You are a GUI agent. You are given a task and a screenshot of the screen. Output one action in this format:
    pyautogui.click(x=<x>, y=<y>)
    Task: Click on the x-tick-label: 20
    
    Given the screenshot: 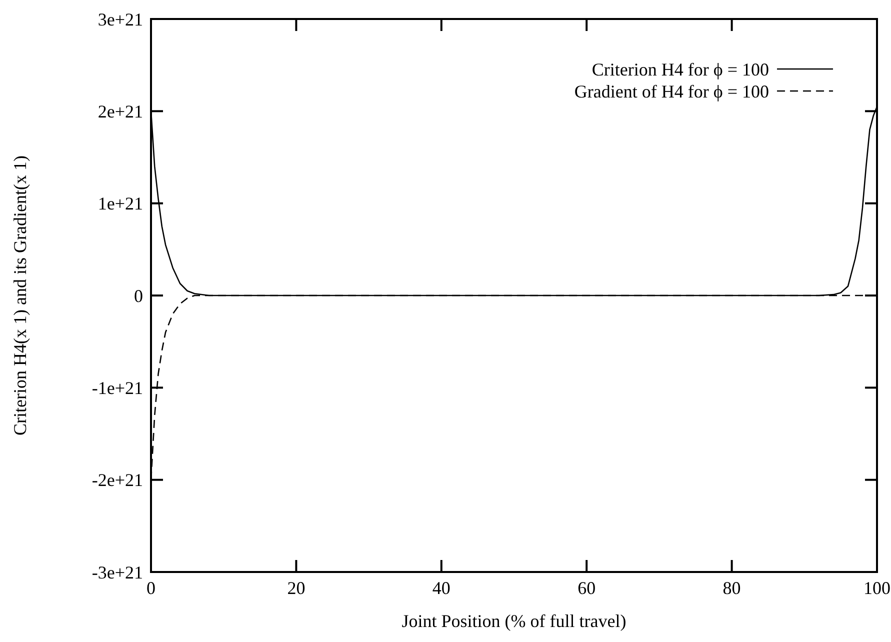 What is the action you would take?
    pyautogui.click(x=296, y=588)
    